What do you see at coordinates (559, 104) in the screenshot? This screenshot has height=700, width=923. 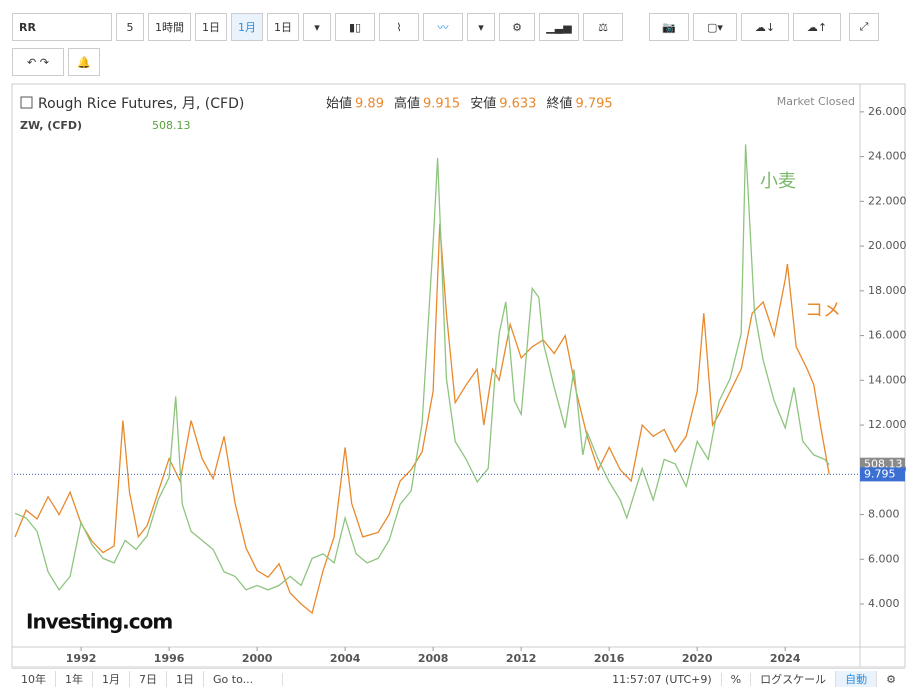 I see `ohlc-label: 終値` at bounding box center [559, 104].